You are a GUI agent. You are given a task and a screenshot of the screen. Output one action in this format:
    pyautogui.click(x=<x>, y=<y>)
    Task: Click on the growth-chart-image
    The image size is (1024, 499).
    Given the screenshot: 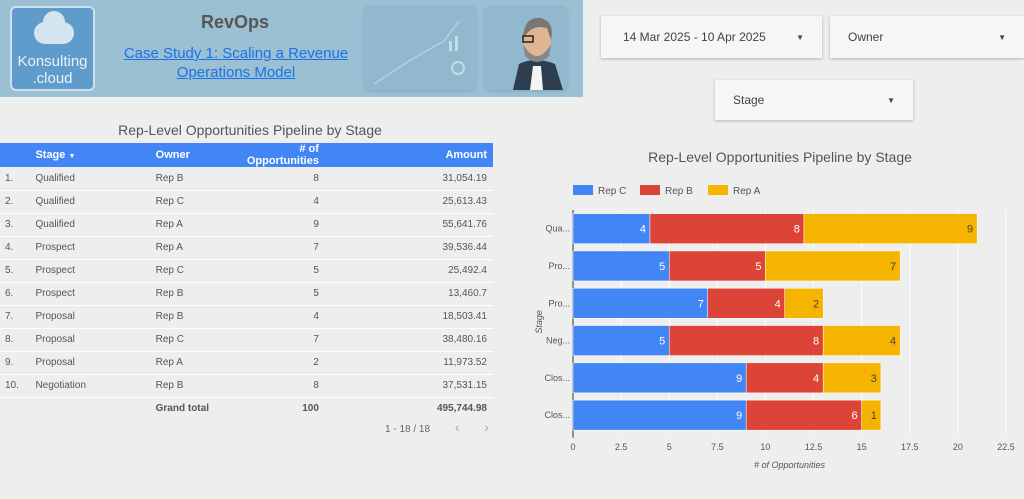 What is the action you would take?
    pyautogui.click(x=420, y=48)
    